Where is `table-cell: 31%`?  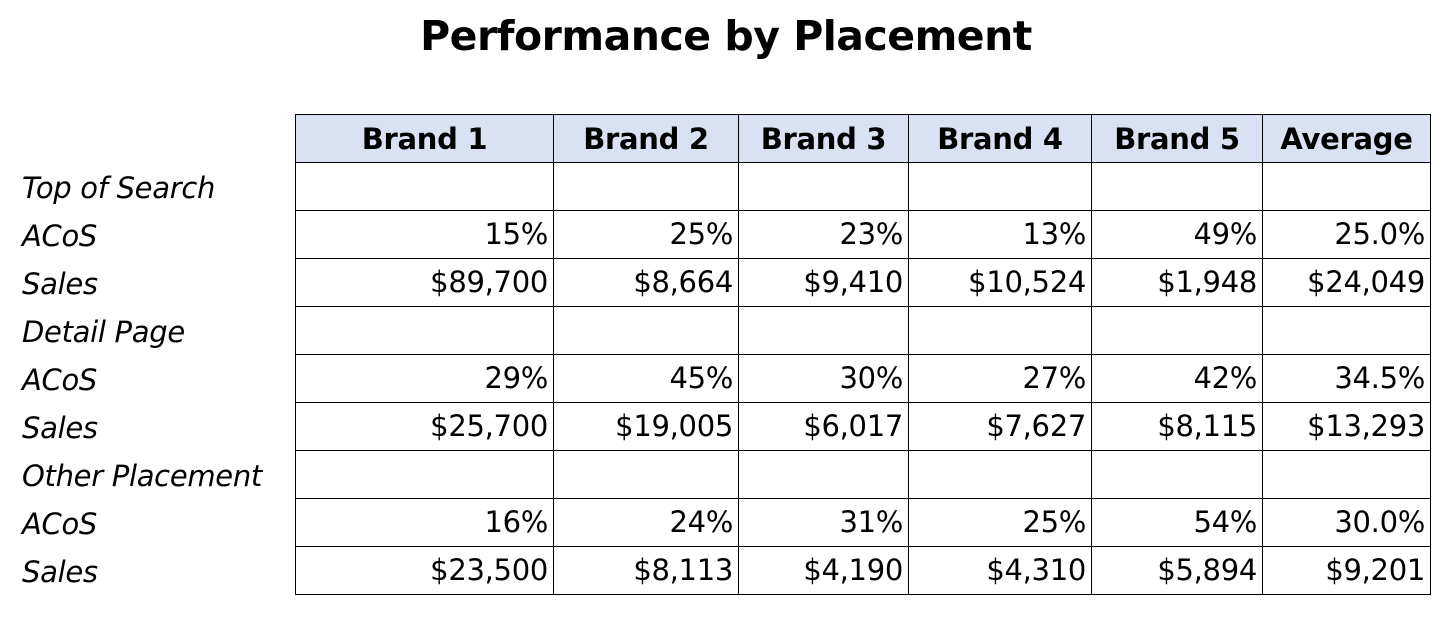
table-cell: 31% is located at coordinates (823, 522).